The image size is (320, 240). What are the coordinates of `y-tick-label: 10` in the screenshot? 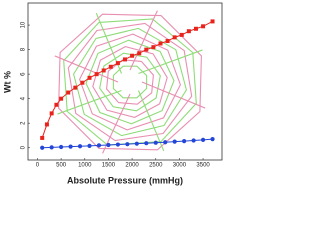 It's located at (24, 24).